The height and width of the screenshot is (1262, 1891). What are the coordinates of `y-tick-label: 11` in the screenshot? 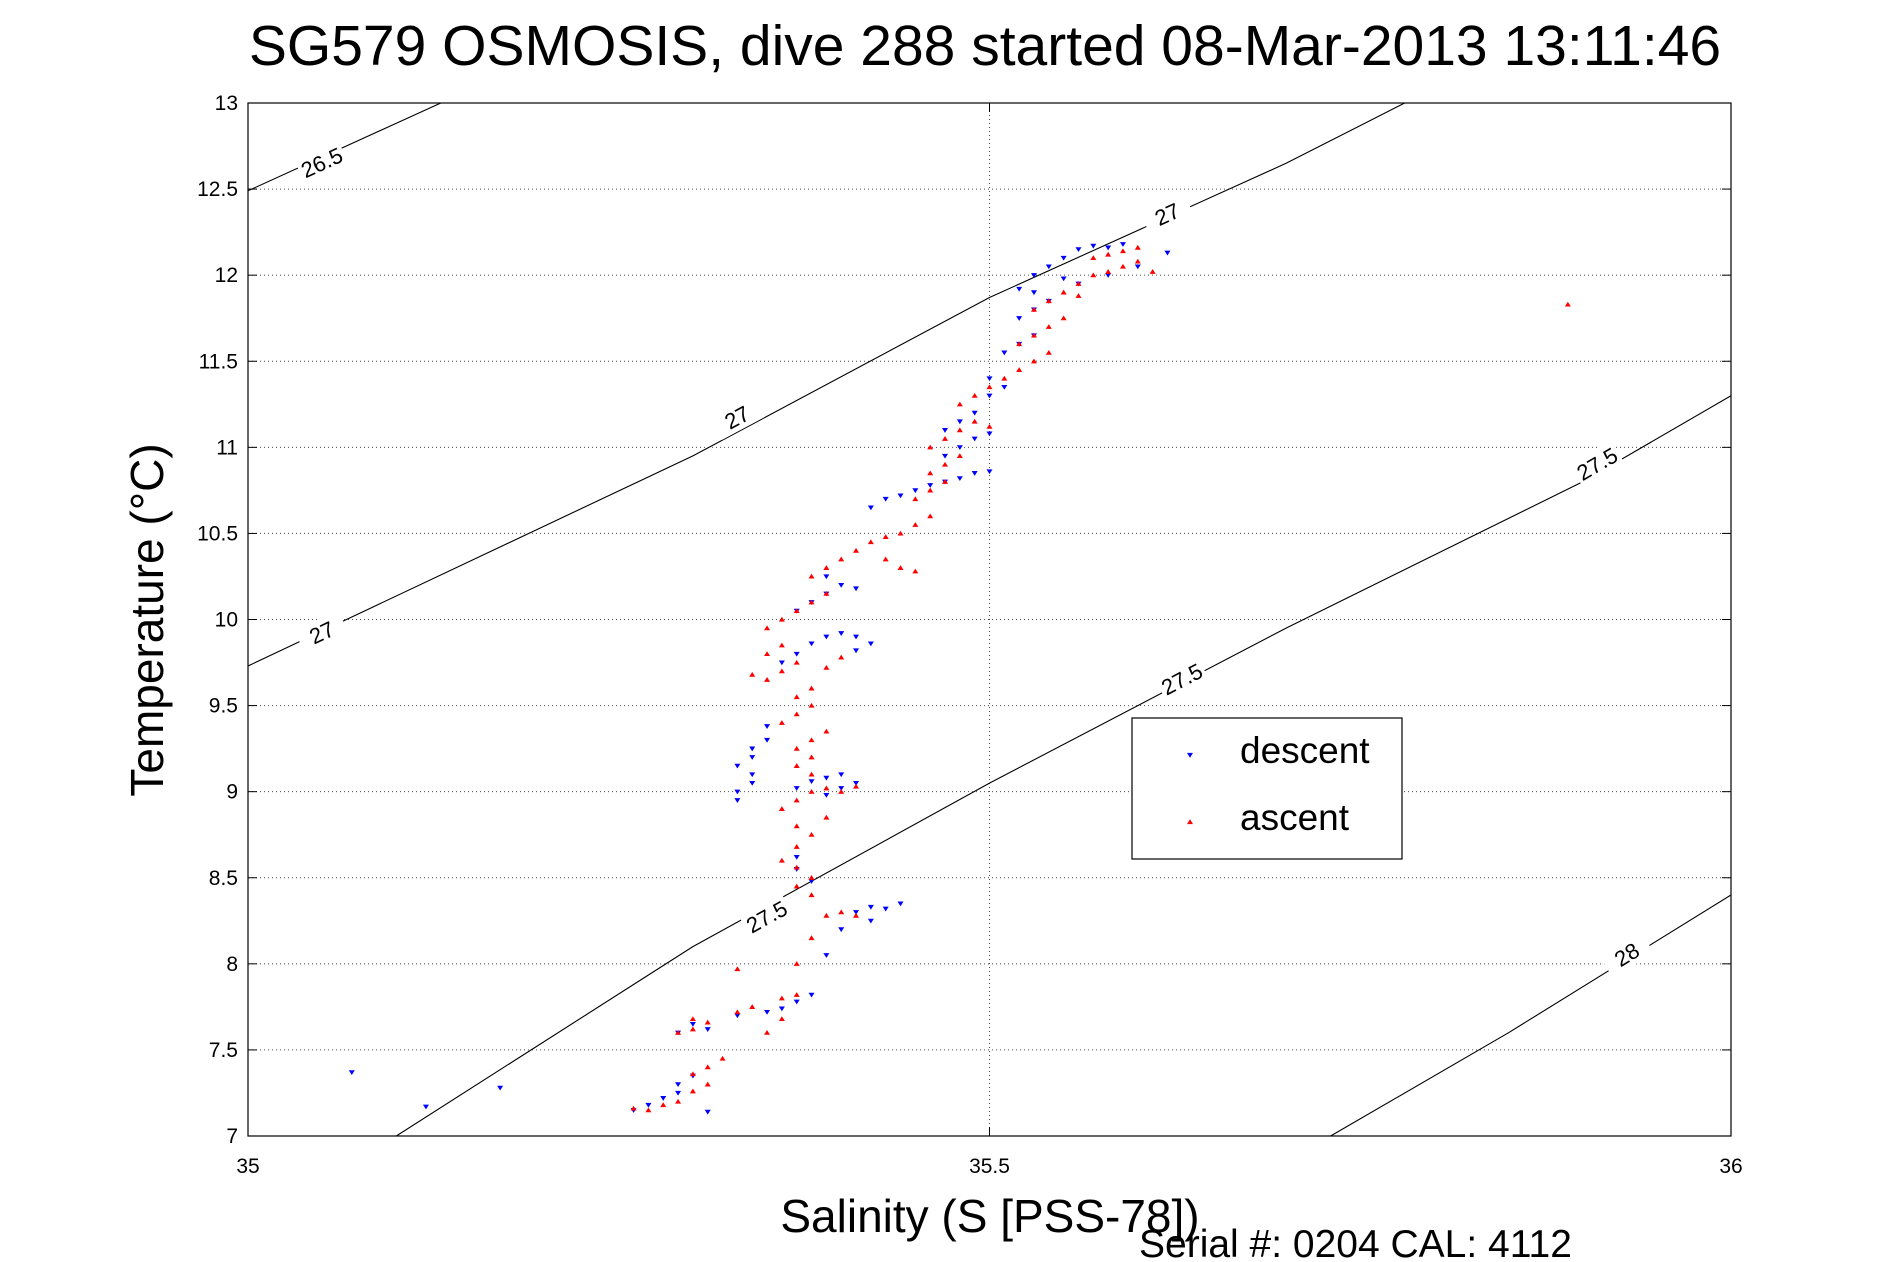 It's located at (227, 447).